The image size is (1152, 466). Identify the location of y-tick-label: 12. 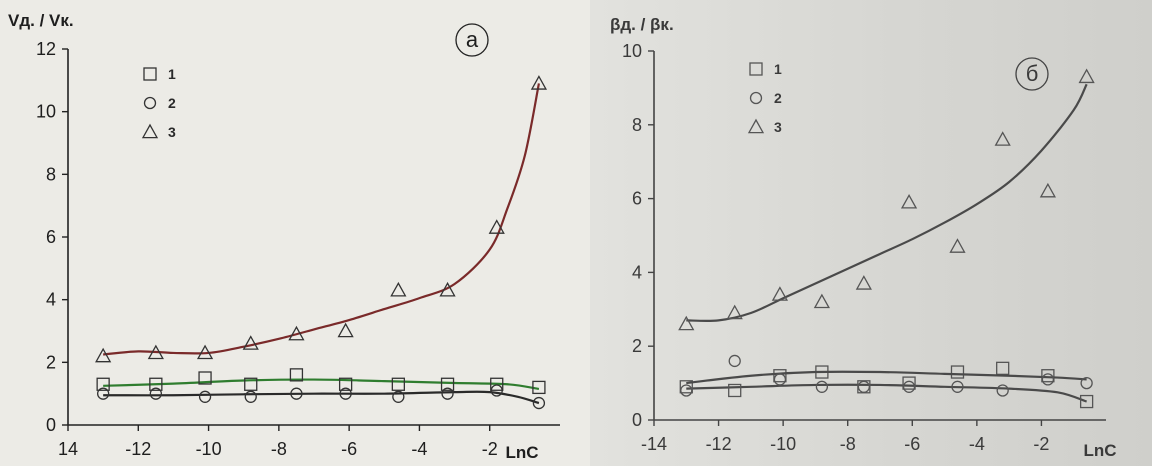
(46, 49).